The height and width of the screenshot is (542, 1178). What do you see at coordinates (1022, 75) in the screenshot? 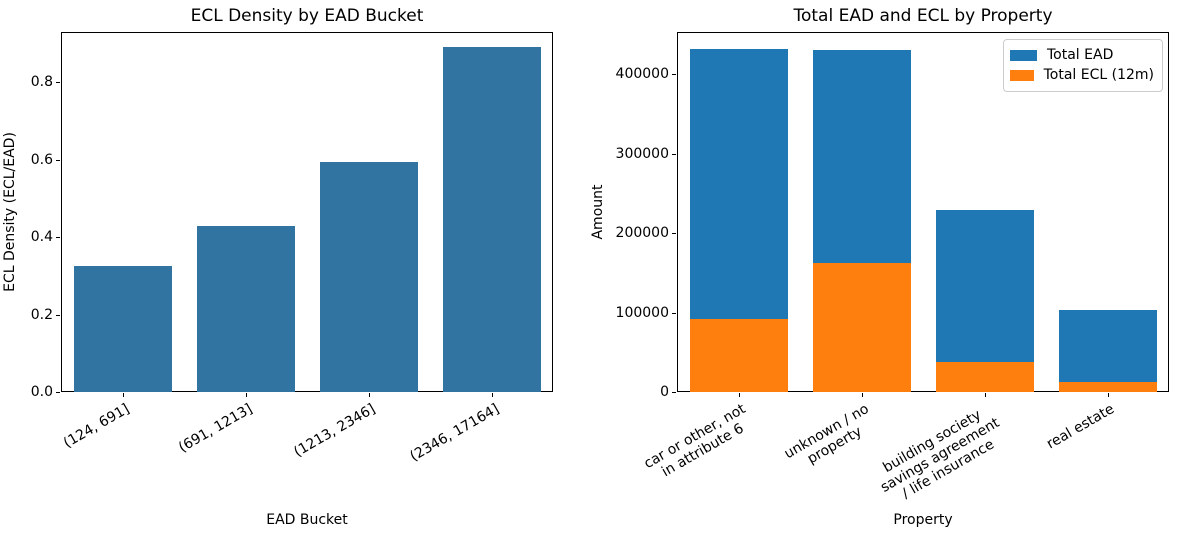
I see `total-ecl-swatch` at bounding box center [1022, 75].